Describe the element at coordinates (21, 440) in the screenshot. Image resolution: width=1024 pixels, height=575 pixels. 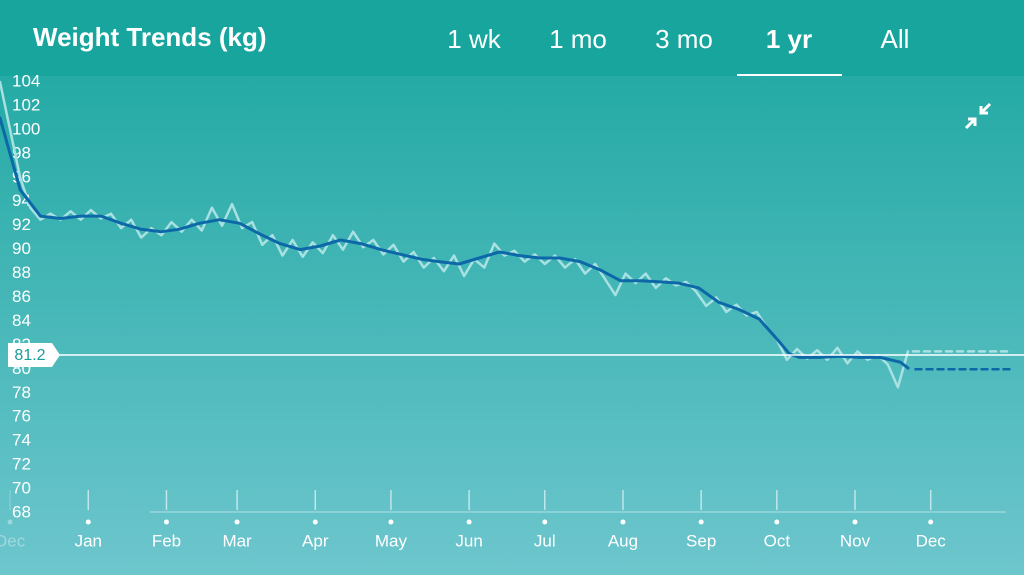
I see `y-tick-label: 74` at that location.